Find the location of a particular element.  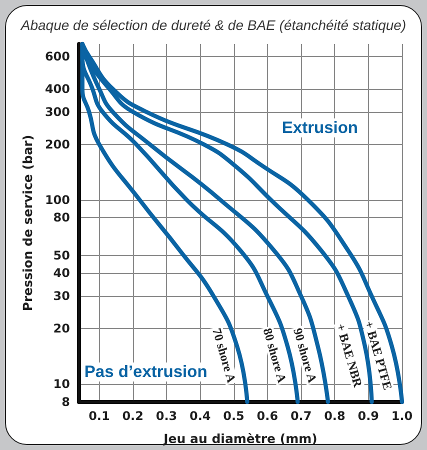

text: 80 shore A is located at coordinates (275, 355).